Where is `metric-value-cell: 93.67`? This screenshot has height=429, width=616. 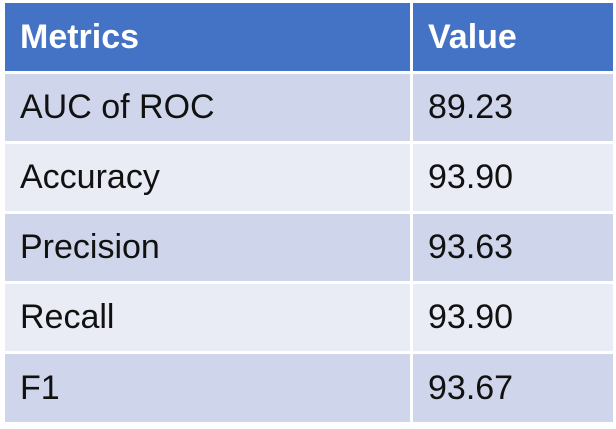 metric-value-cell: 93.67 is located at coordinates (513, 388).